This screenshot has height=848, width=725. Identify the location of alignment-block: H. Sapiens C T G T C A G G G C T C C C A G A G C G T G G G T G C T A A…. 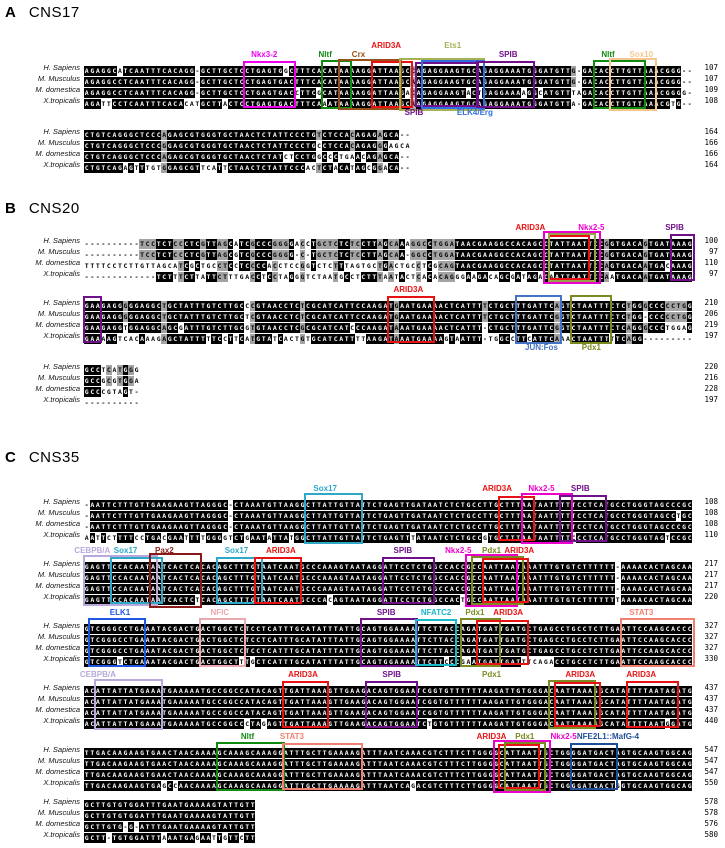
(362, 147).